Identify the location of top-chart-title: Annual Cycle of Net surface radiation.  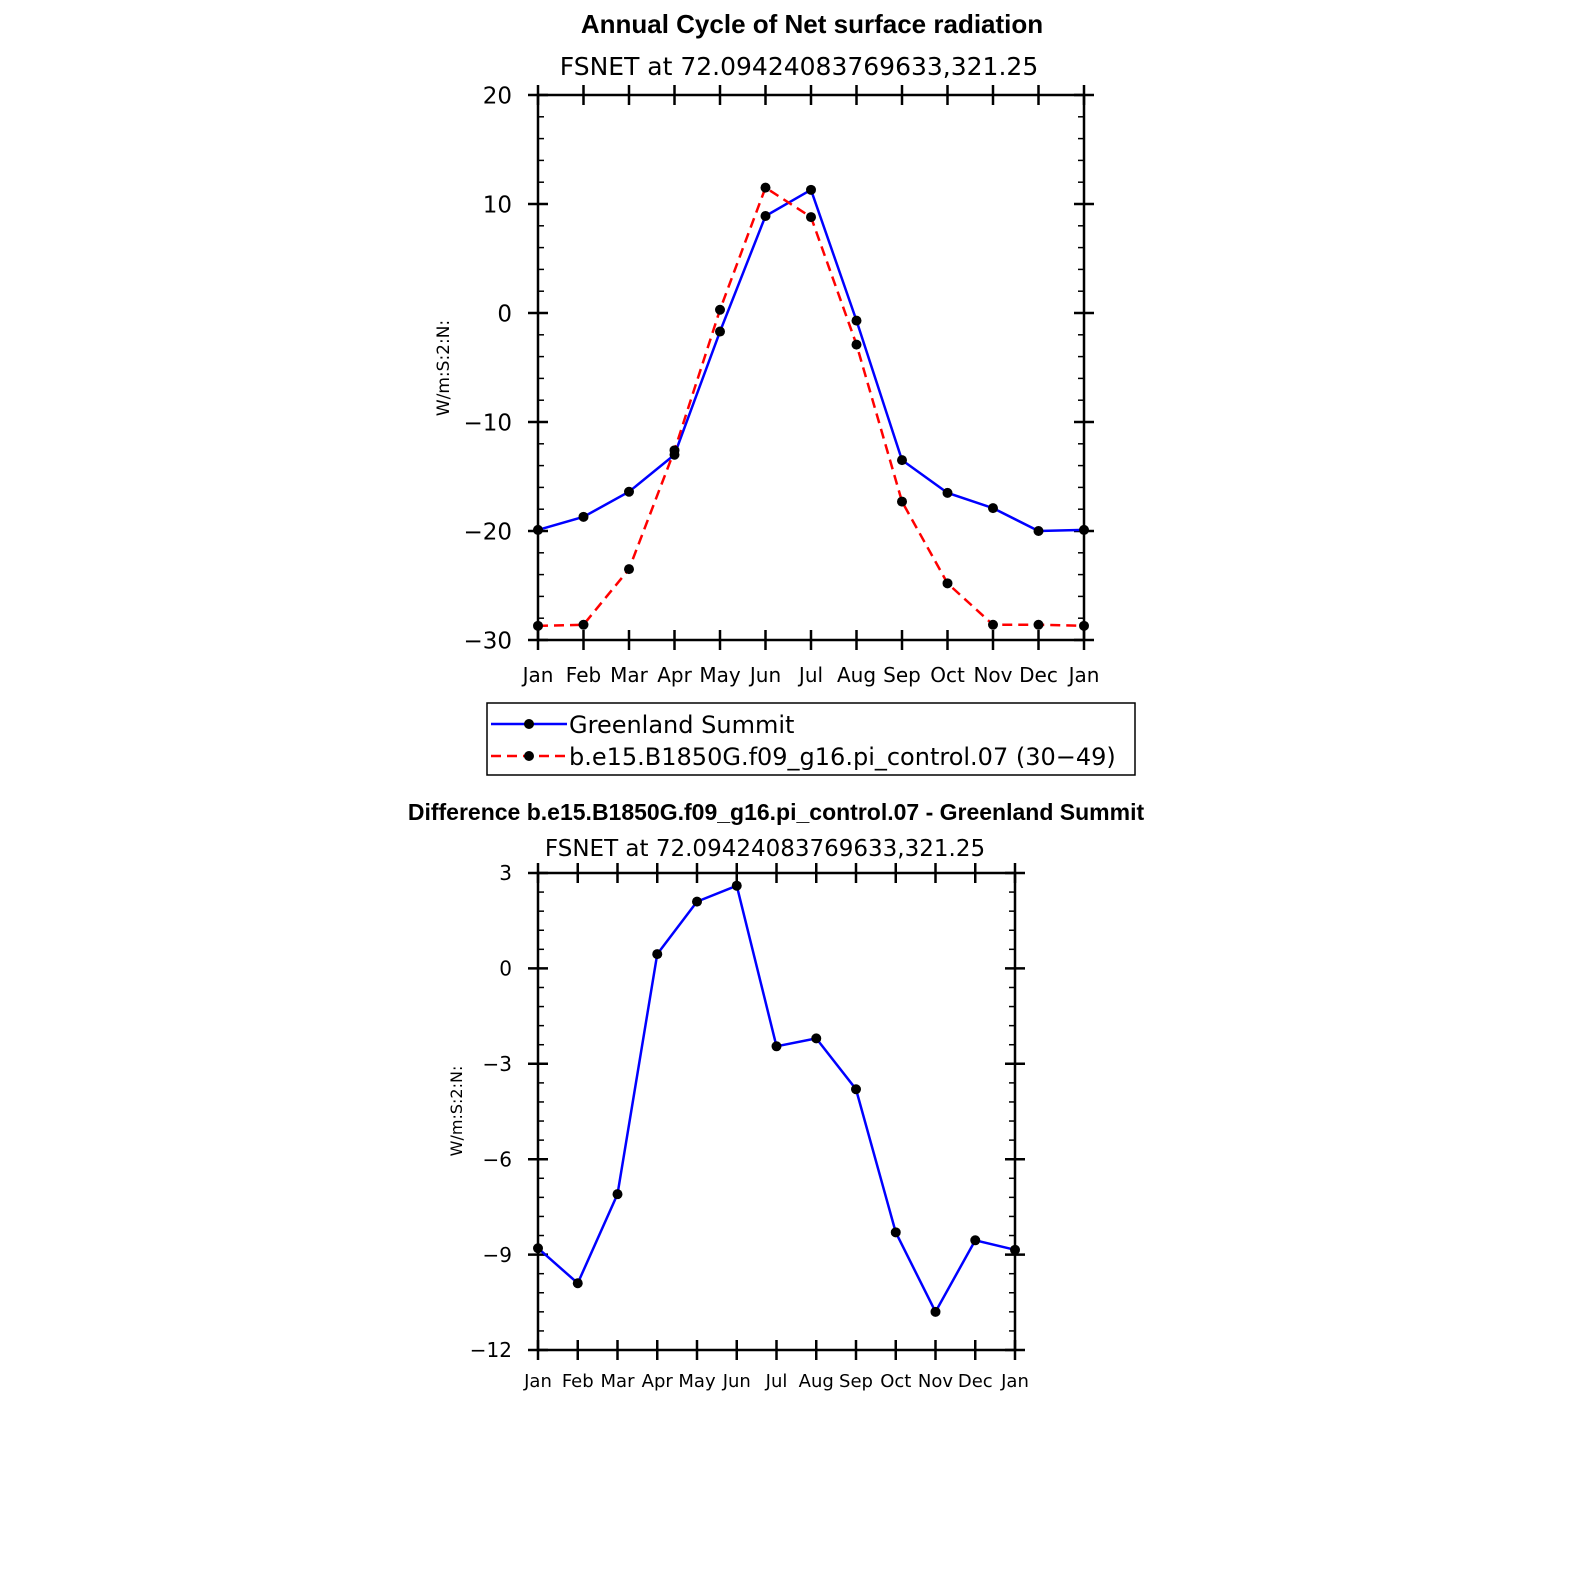
(812, 24).